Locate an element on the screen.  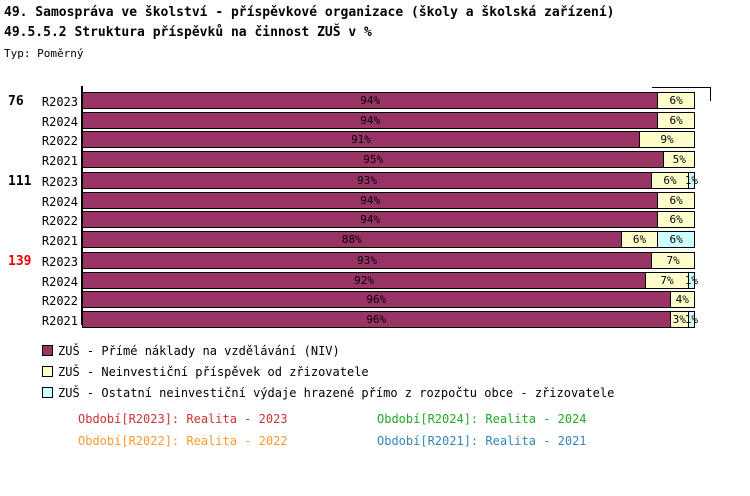
chart-top-tick is located at coordinates (681, 87).